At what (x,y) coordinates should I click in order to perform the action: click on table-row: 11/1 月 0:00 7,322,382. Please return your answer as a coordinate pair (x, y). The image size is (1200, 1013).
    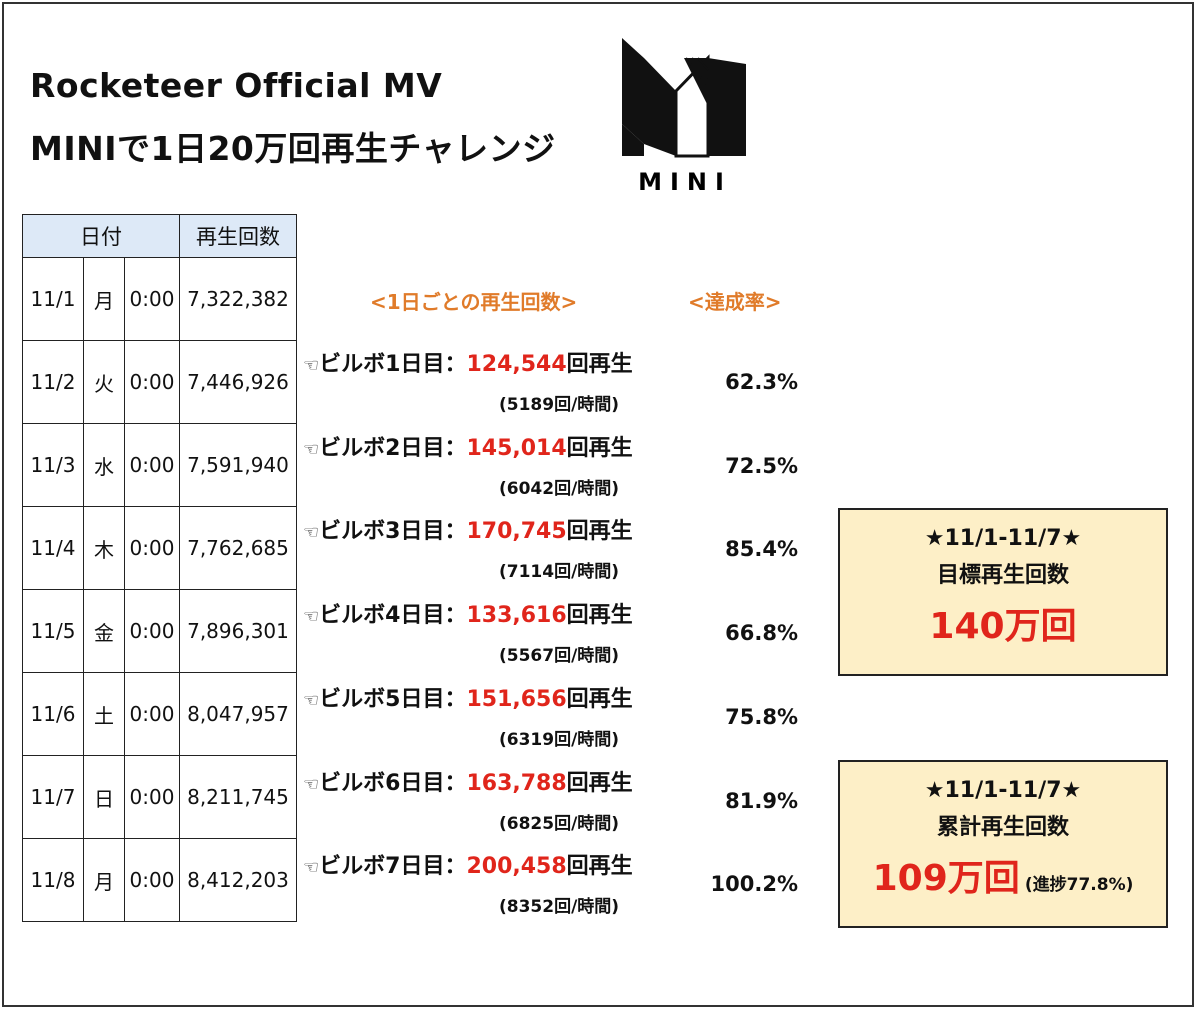
    Looking at the image, I should click on (159, 299).